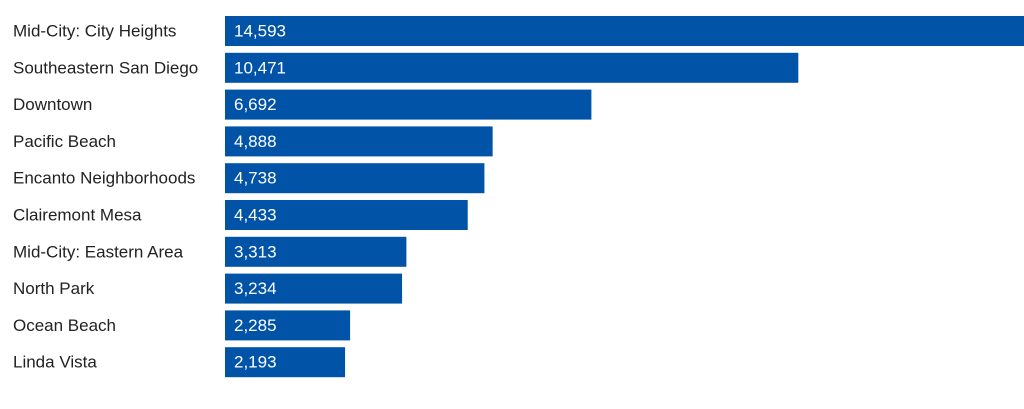  What do you see at coordinates (255, 104) in the screenshot?
I see `value-label: 6,692` at bounding box center [255, 104].